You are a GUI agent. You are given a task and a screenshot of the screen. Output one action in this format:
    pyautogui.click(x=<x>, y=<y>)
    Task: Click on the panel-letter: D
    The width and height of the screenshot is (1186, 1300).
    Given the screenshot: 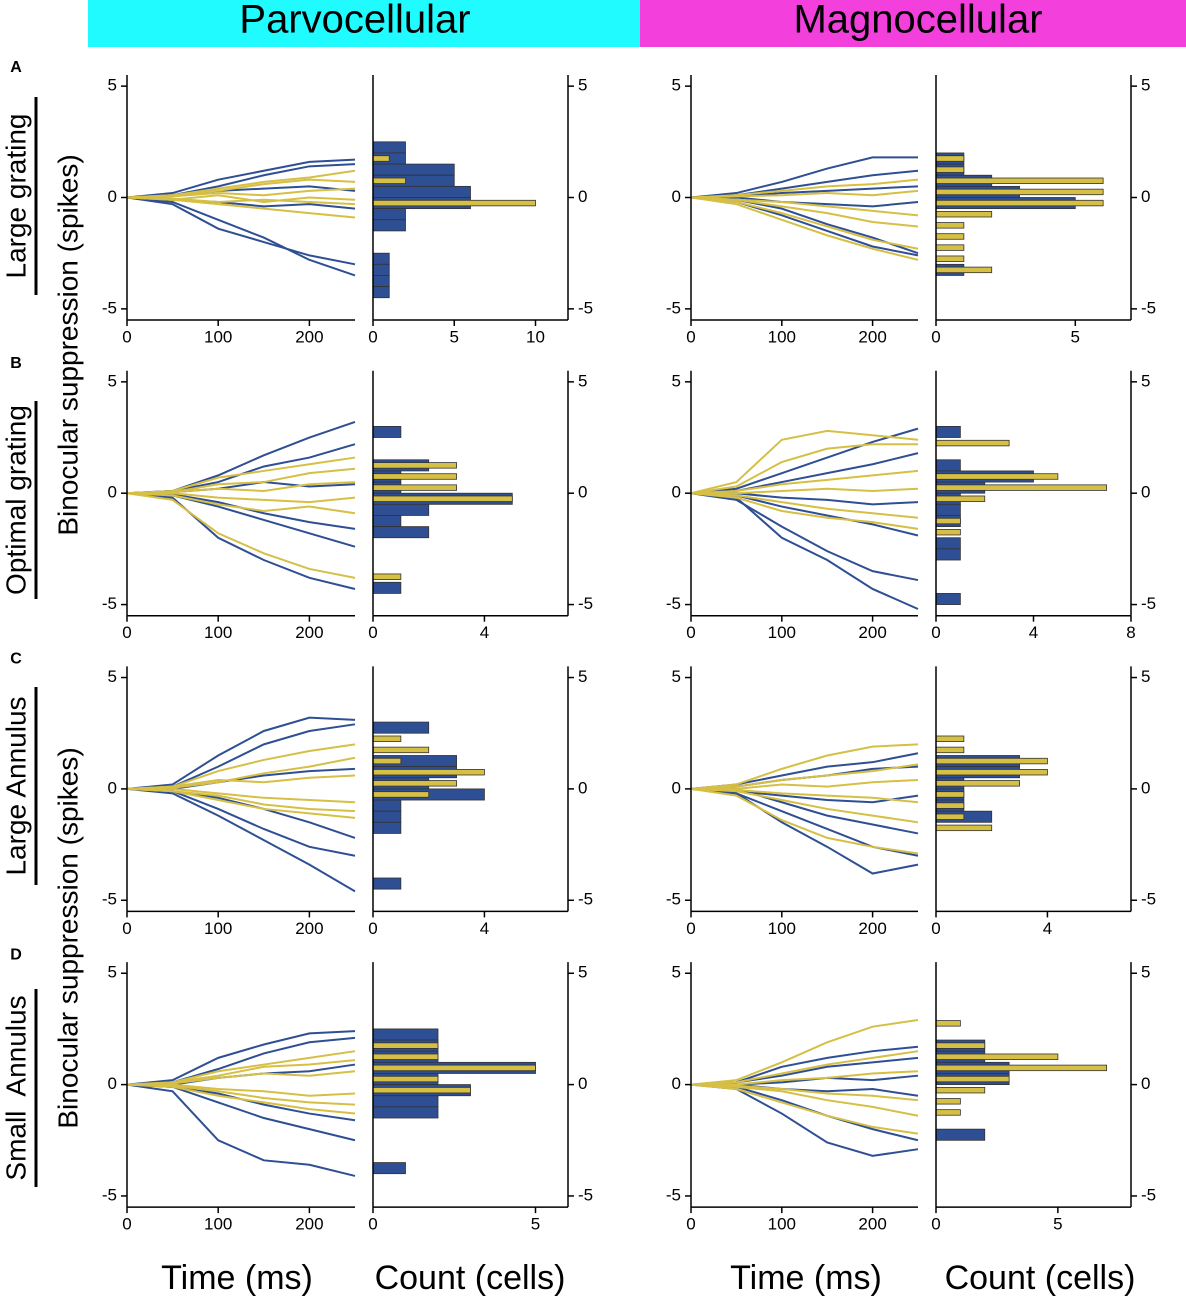 What is the action you would take?
    pyautogui.click(x=16, y=954)
    